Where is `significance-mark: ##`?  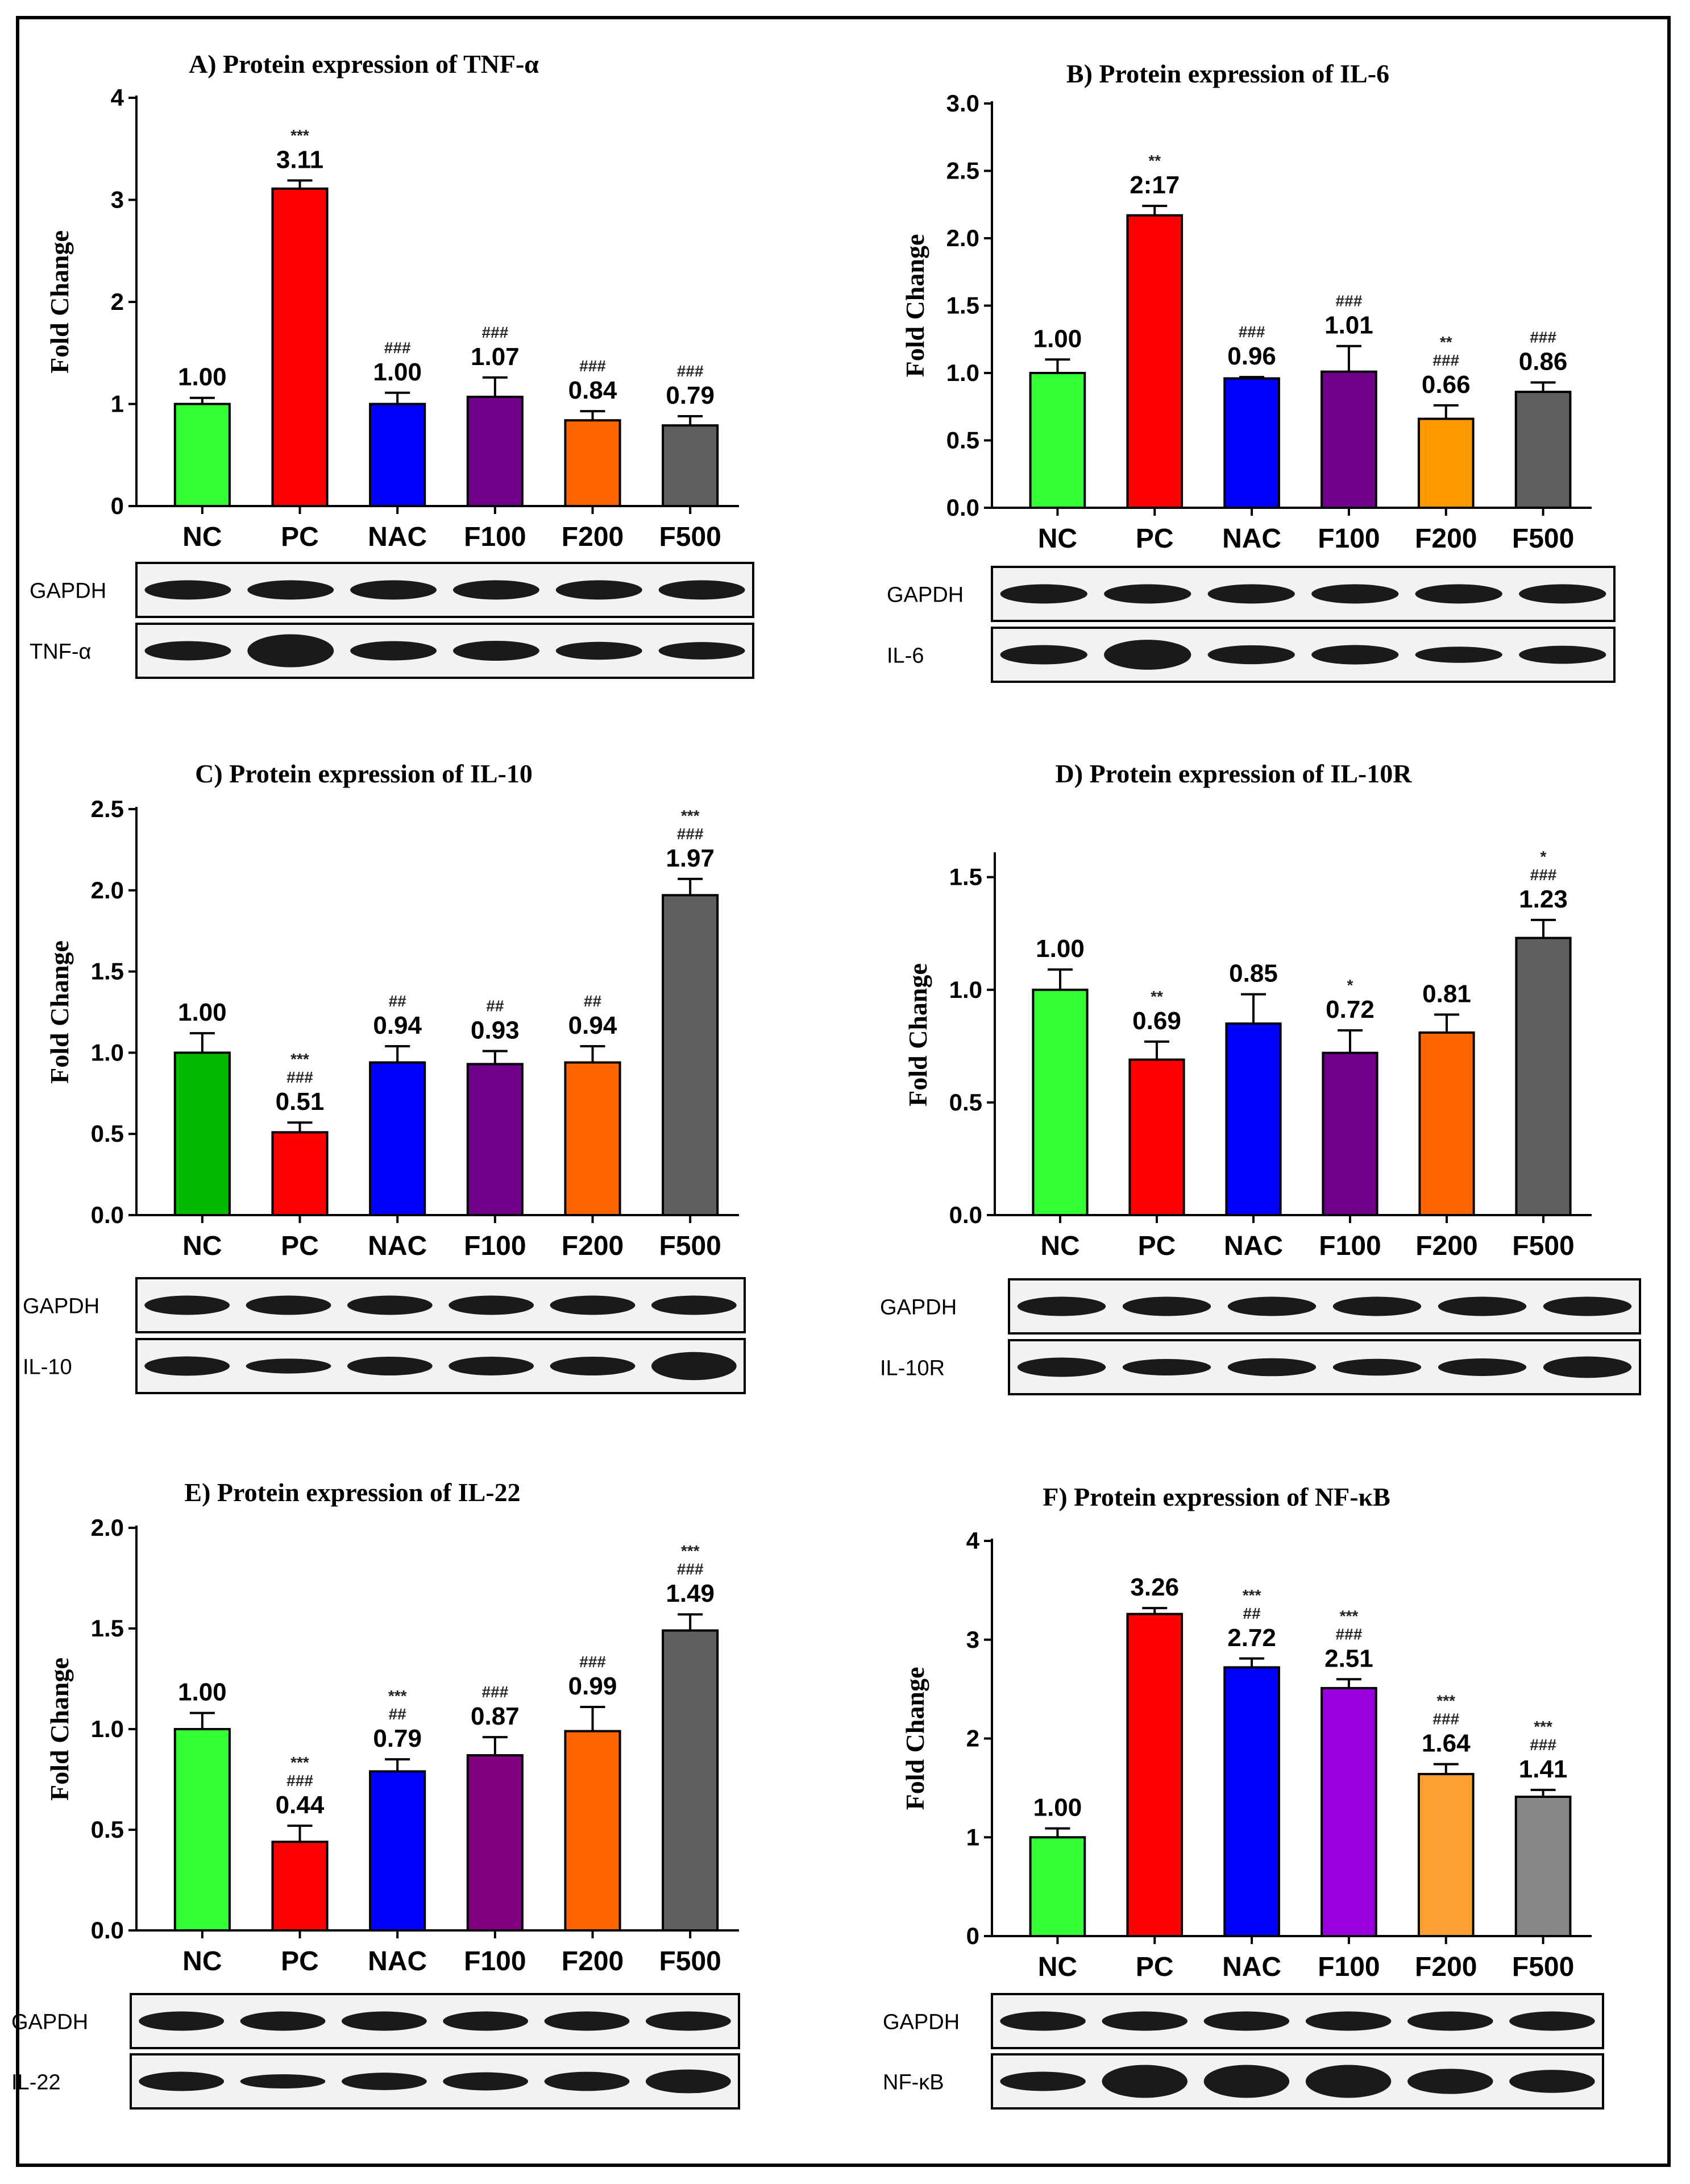
significance-mark: ## is located at coordinates (398, 1714).